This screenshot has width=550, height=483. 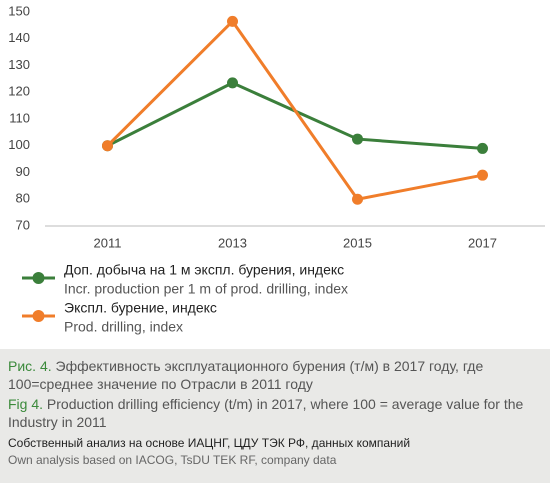 I want to click on x-tick-label: 2013, so click(x=232, y=242).